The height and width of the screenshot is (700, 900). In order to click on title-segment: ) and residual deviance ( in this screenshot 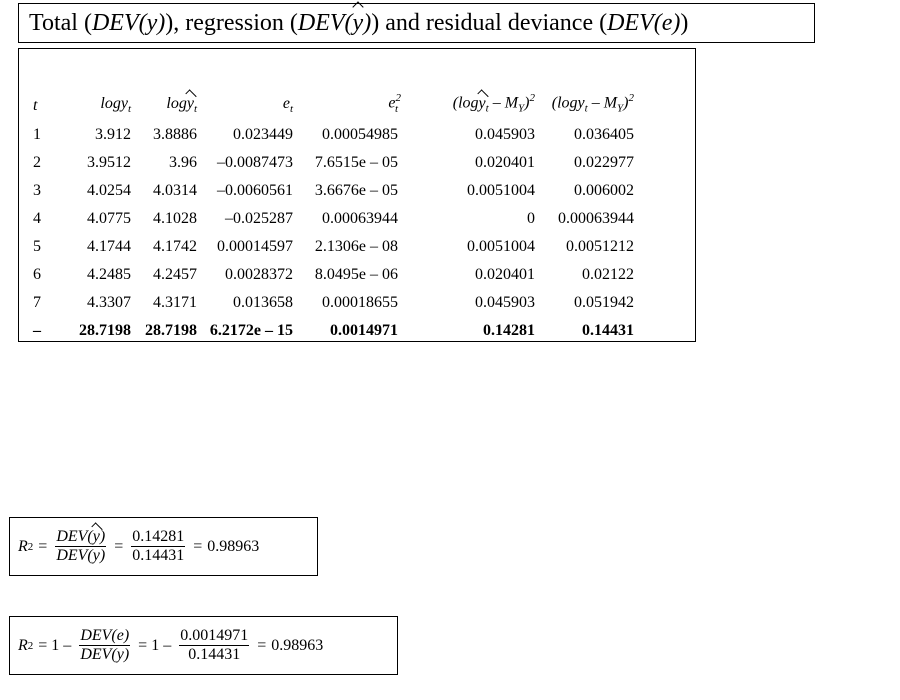, I will do `click(489, 23)`.